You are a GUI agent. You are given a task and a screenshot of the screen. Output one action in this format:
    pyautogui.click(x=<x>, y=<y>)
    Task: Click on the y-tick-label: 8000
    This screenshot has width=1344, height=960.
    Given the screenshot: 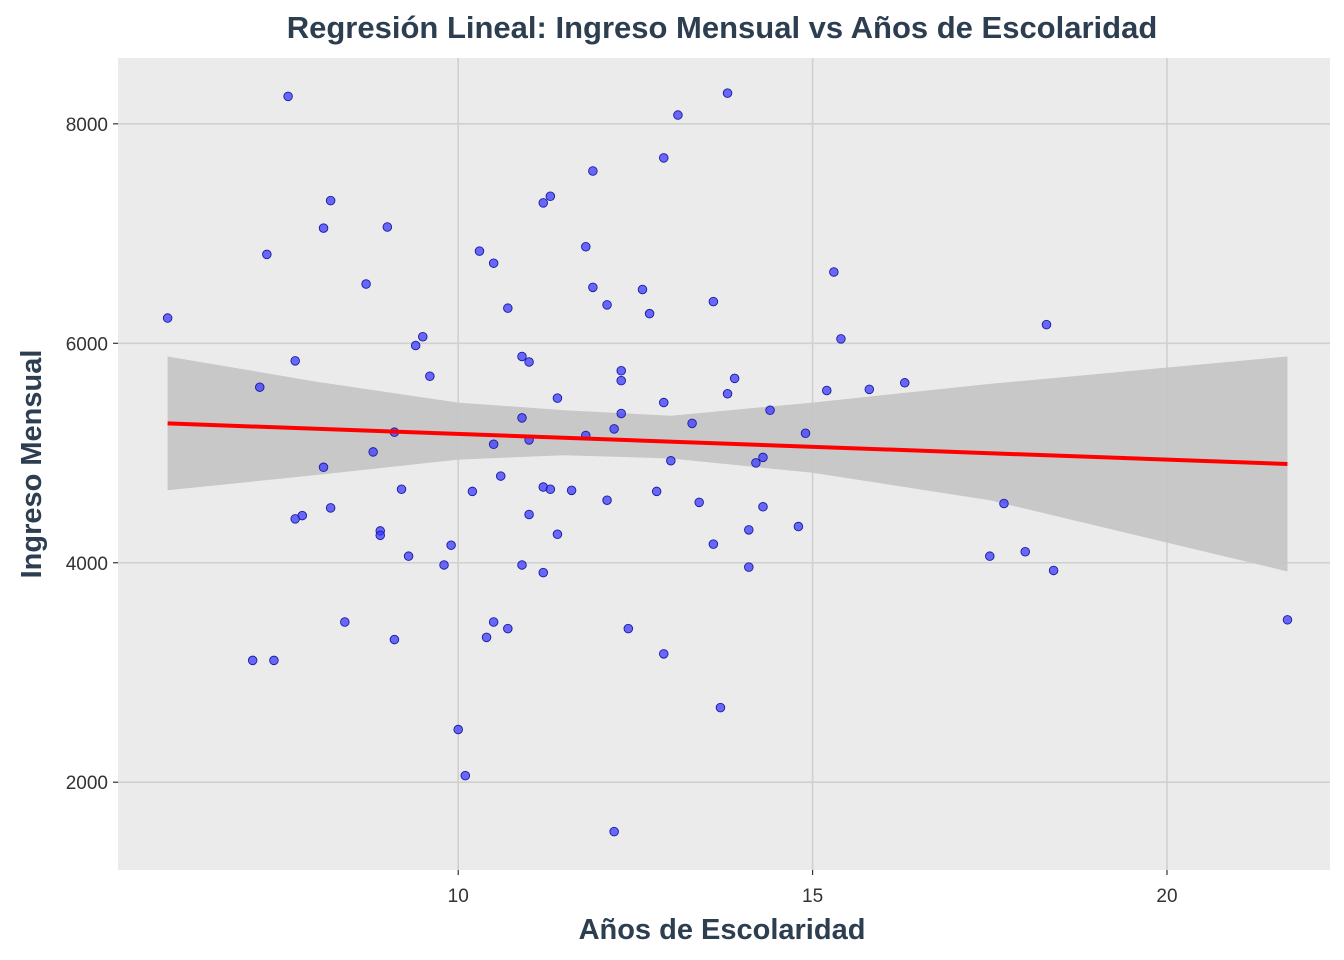 What is the action you would take?
    pyautogui.click(x=87, y=125)
    